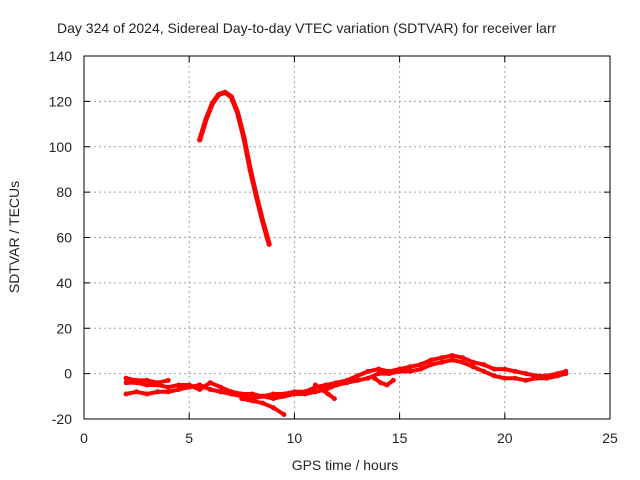 This screenshot has height=480, width=640. What do you see at coordinates (610, 438) in the screenshot?
I see `x-tick-label: 25` at bounding box center [610, 438].